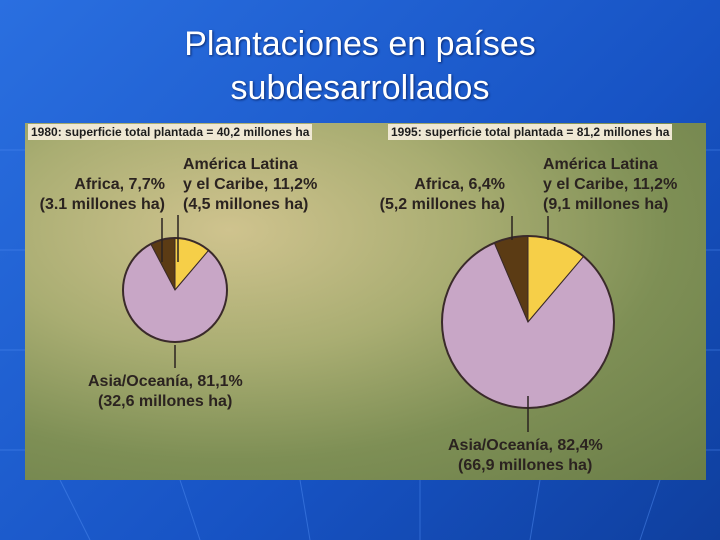 The image size is (720, 540). Describe the element at coordinates (360, 66) in the screenshot. I see `slide-title: Plantaciones en países subdesarrollados` at that location.